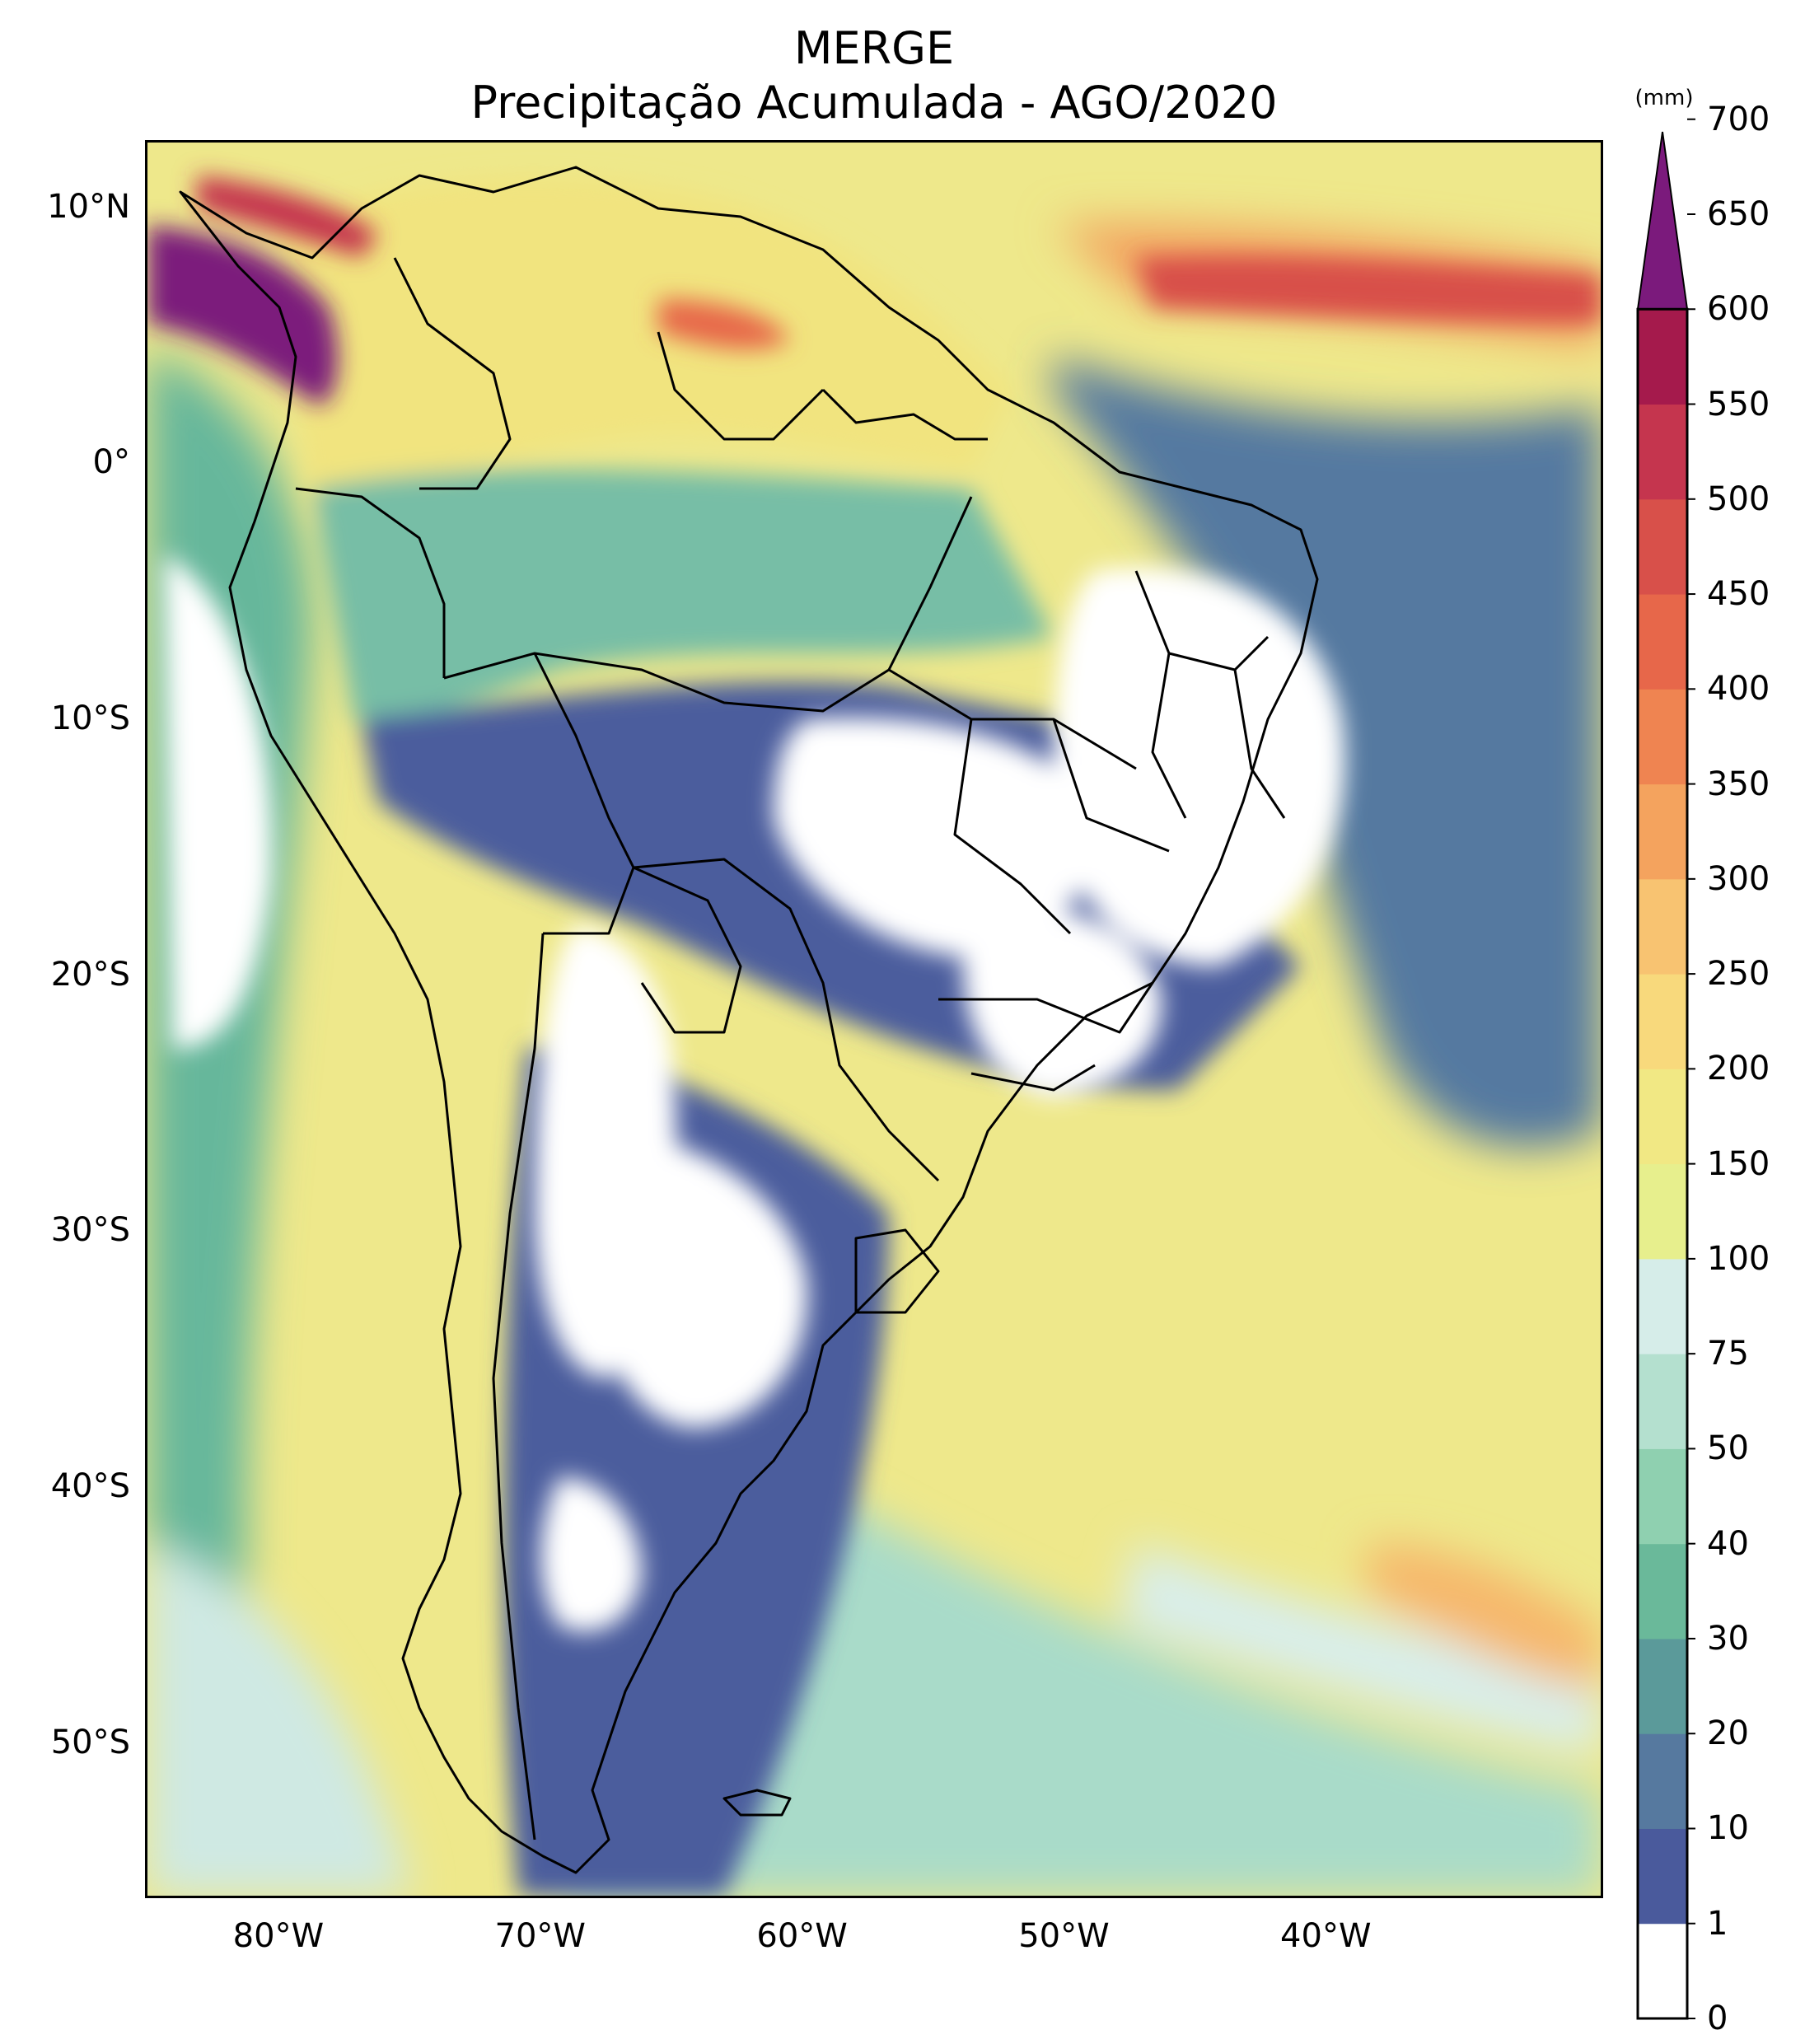 The height and width of the screenshot is (2044, 1805). I want to click on lon-tick-label: 60°W, so click(802, 1936).